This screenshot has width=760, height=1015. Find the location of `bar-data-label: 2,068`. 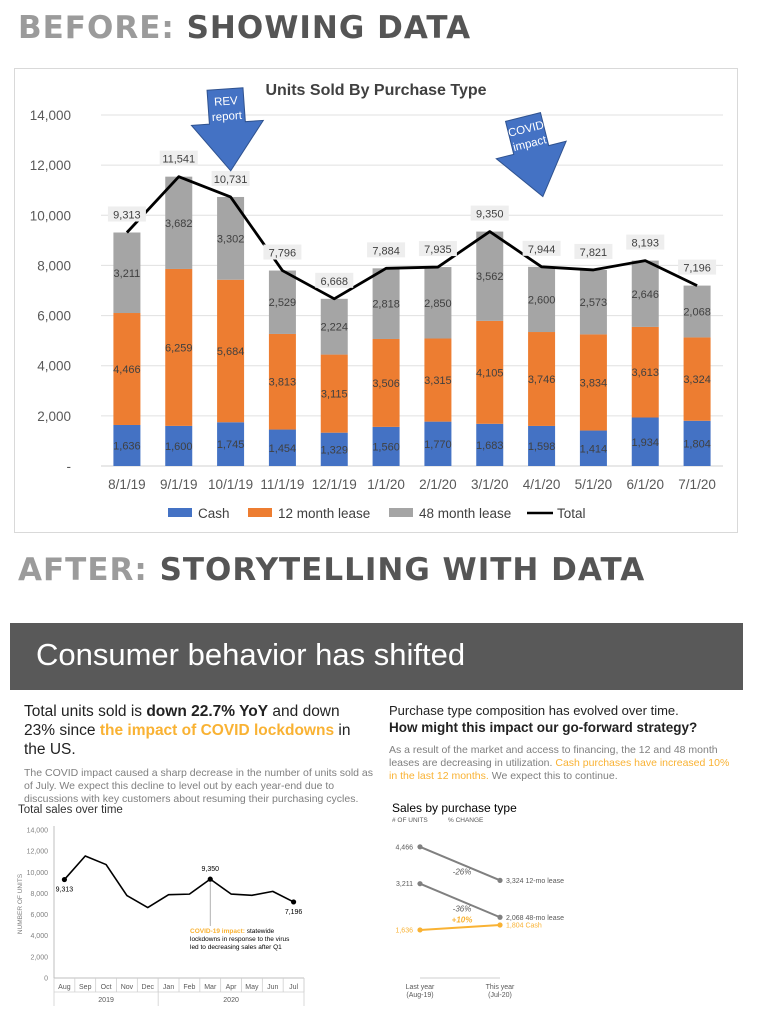

bar-data-label: 2,068 is located at coordinates (697, 313).